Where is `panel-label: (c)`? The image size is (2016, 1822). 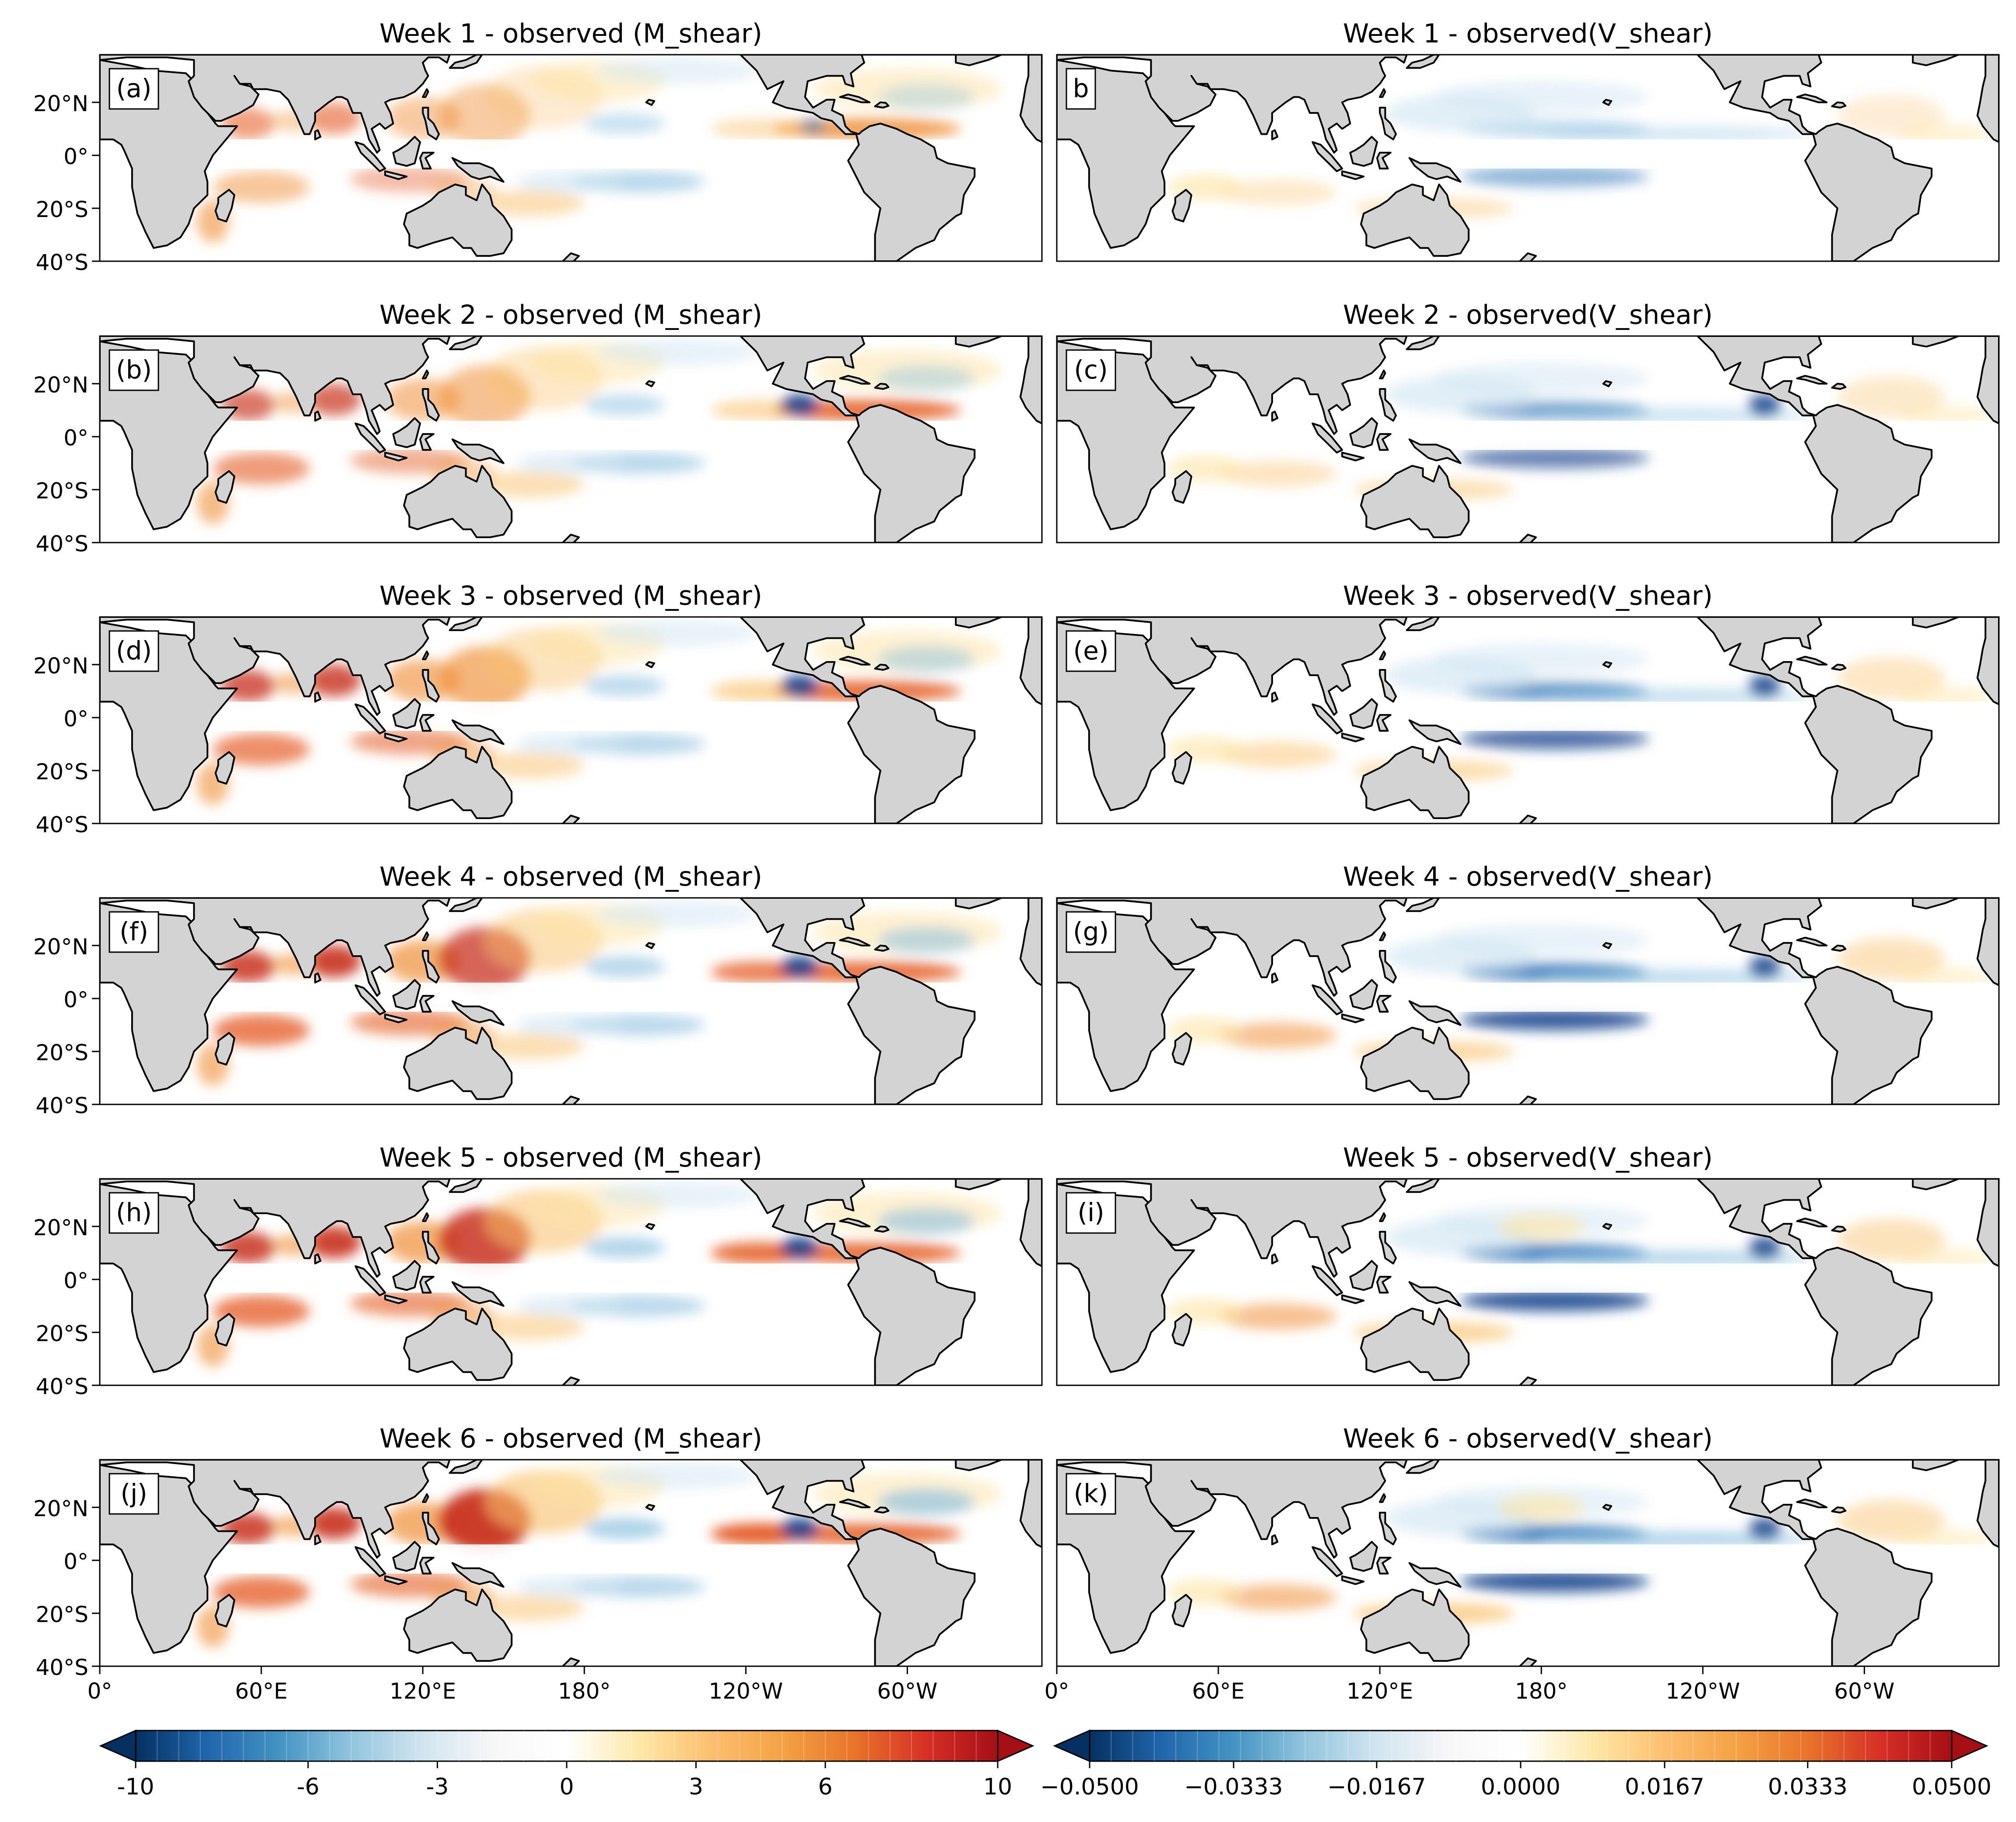 panel-label: (c) is located at coordinates (1091, 370).